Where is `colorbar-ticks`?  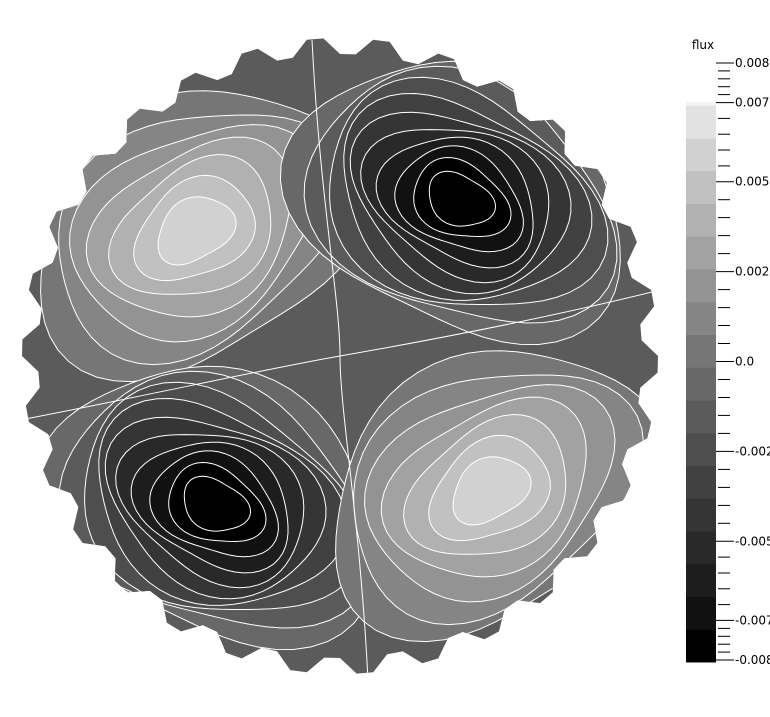 colorbar-ticks is located at coordinates (725, 361).